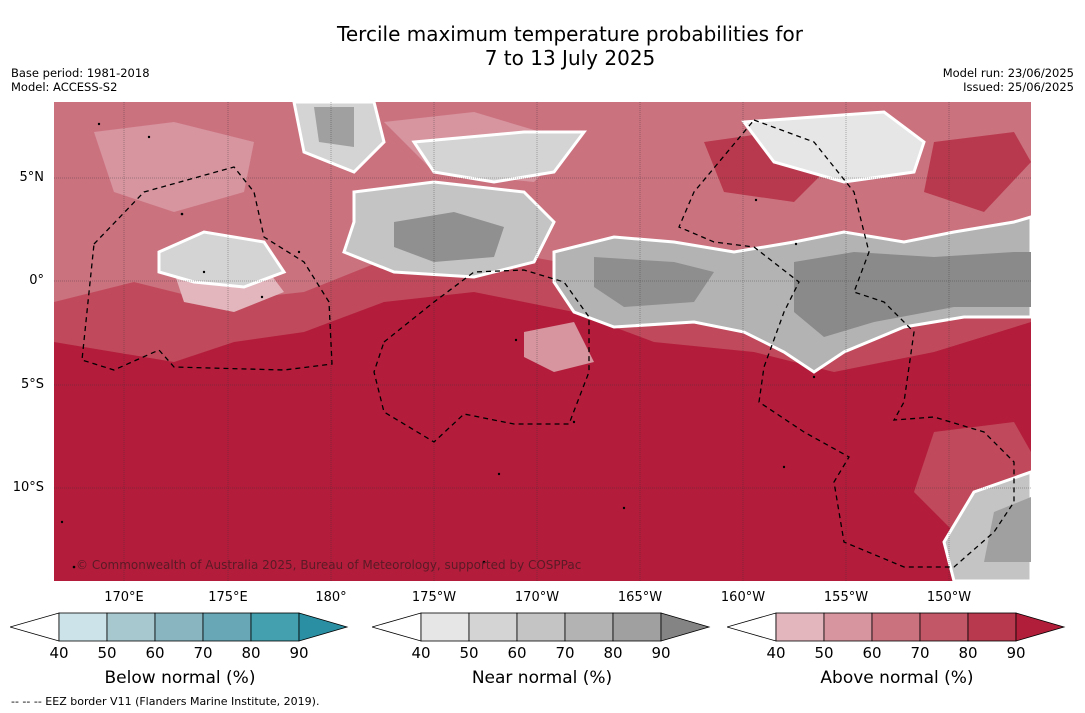 This screenshot has width=1085, height=713. I want to click on colorbar-above-normal-scale, so click(895, 627).